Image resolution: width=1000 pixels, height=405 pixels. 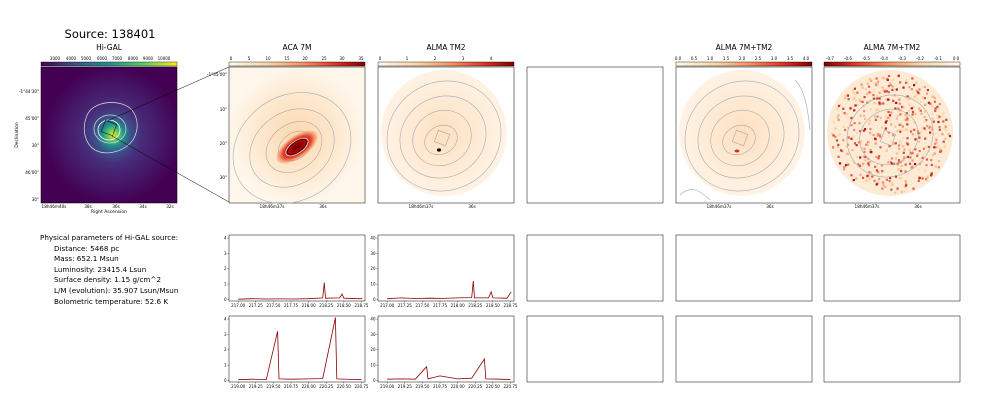 I want to click on x-tick: 38s, so click(x=88, y=206).